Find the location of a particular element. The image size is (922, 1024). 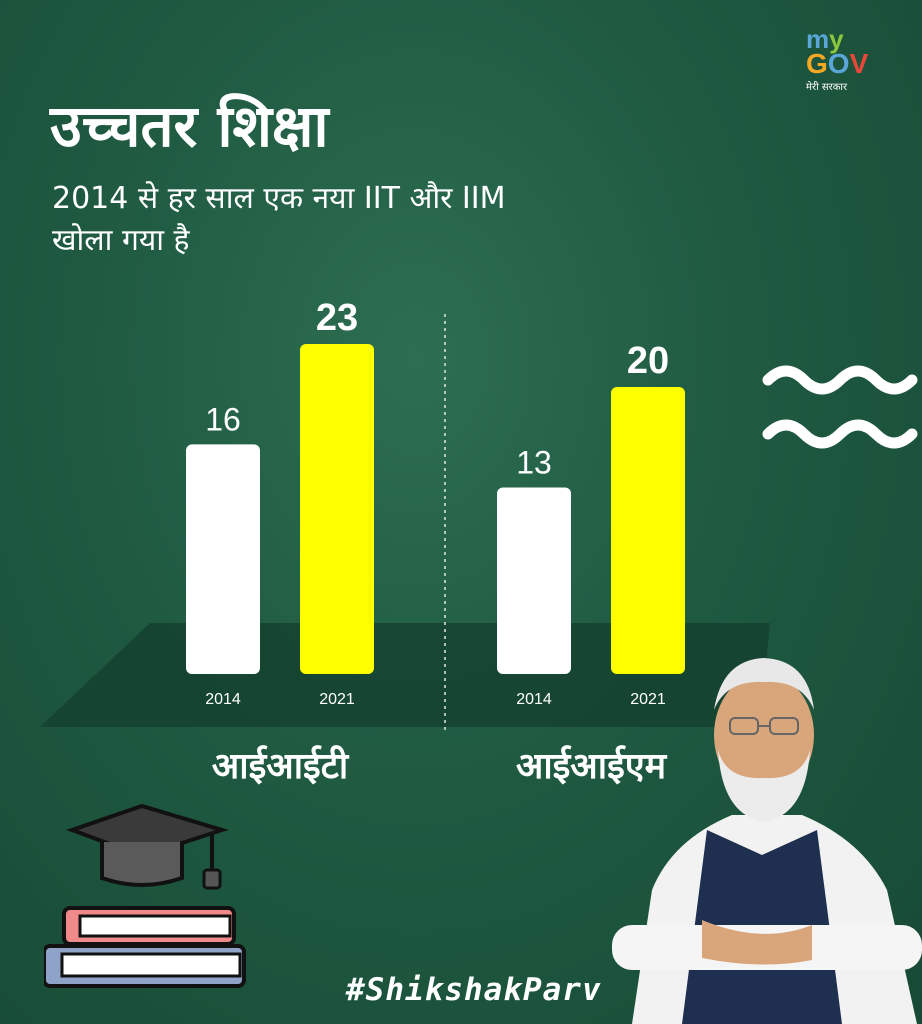

logo-my: my is located at coordinates (825, 39).